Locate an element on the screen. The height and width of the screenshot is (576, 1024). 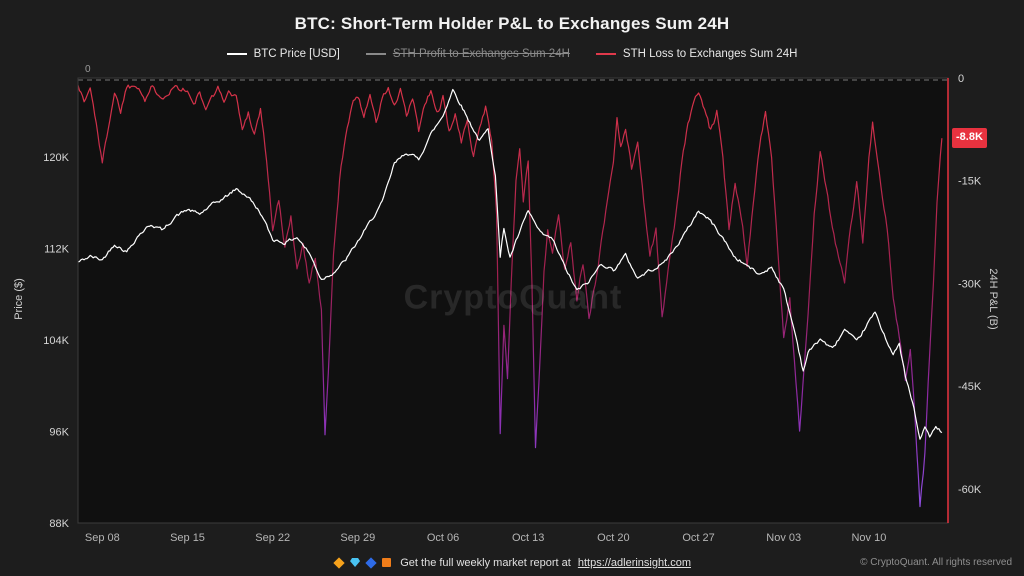
legend-item-sth-loss: STH Loss to Exchanges Sum 24H is located at coordinates (696, 54).